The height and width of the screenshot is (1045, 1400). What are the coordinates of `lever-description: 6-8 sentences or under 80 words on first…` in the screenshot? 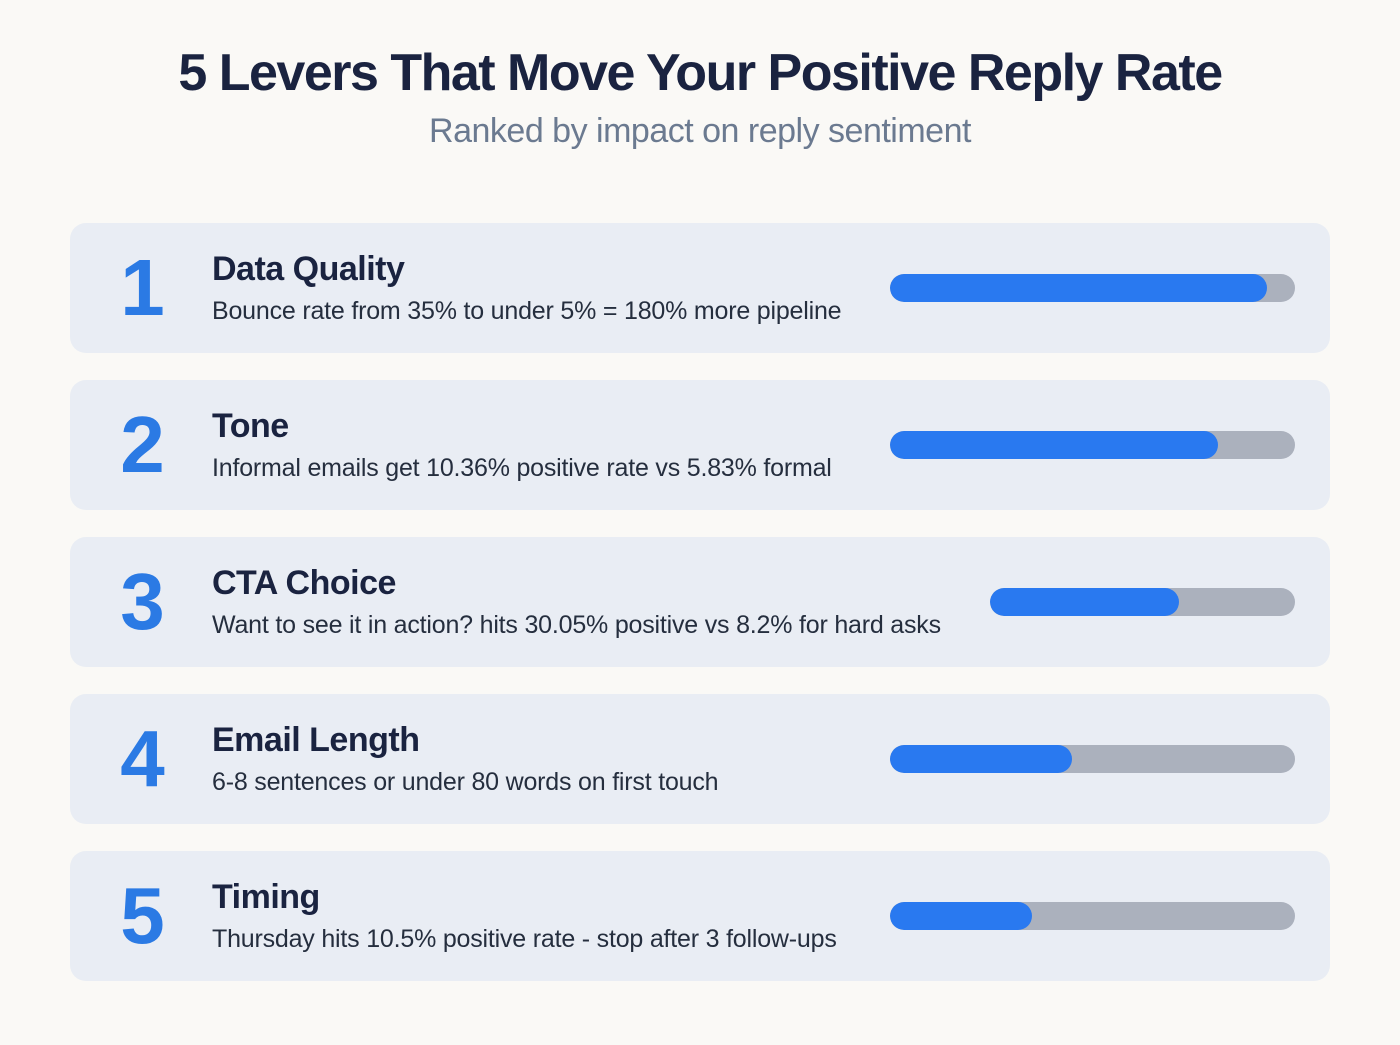 It's located at (465, 782).